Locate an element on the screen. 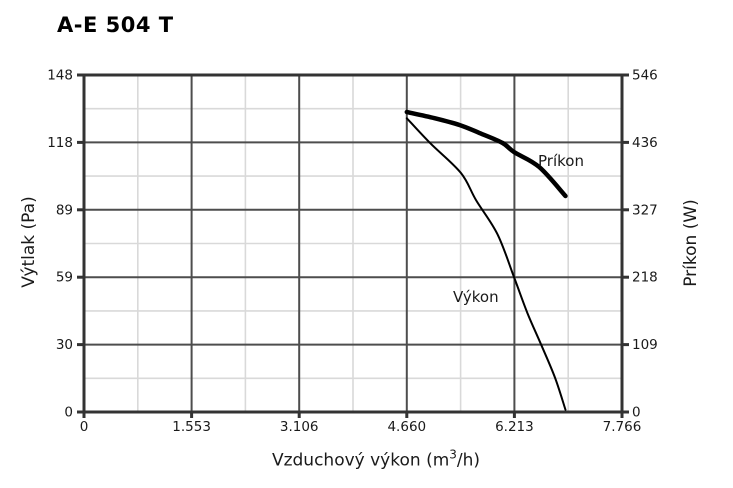 The width and height of the screenshot is (733, 488). y-right-tick-label: 436 is located at coordinates (645, 143).